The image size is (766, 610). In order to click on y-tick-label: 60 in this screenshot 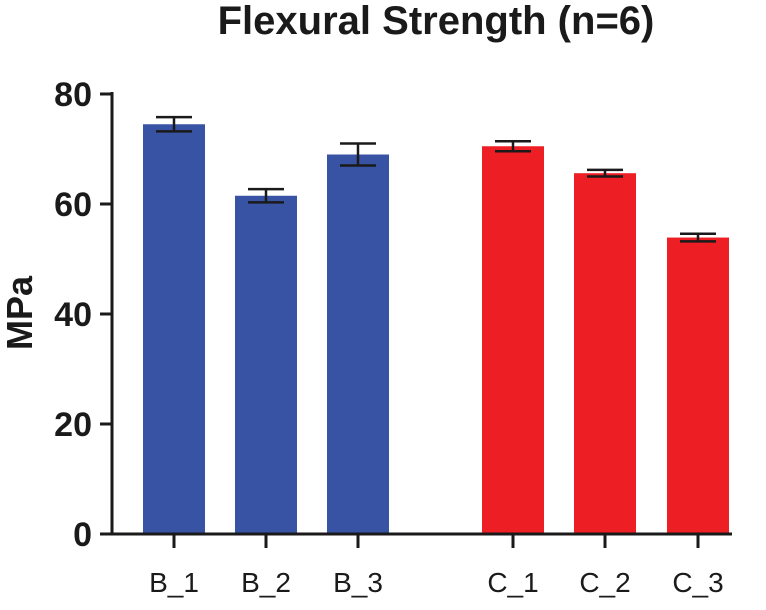, I will do `click(73, 205)`.